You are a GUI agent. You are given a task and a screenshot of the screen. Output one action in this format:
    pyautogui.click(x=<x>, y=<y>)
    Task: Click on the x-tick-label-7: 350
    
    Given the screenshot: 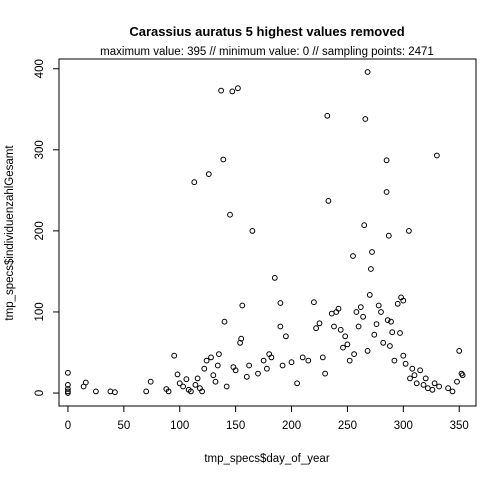 What is the action you would take?
    pyautogui.click(x=459, y=426)
    